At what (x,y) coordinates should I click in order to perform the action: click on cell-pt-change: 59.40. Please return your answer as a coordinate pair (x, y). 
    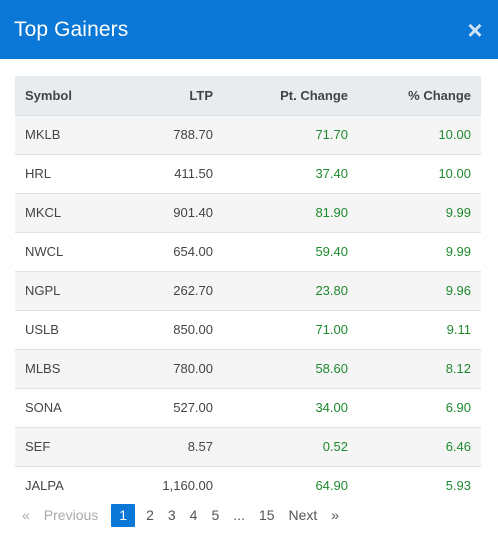
    Looking at the image, I should click on (331, 251).